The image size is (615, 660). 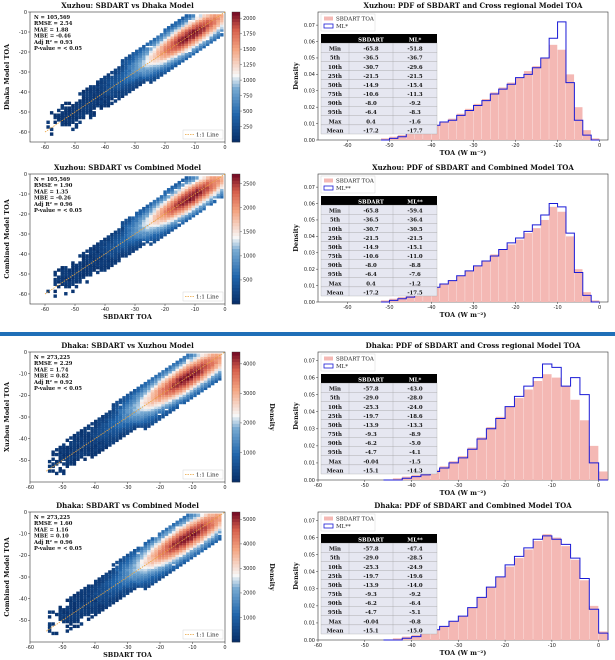 I want to click on pdf-ylabel: Density, so click(x=296, y=238).